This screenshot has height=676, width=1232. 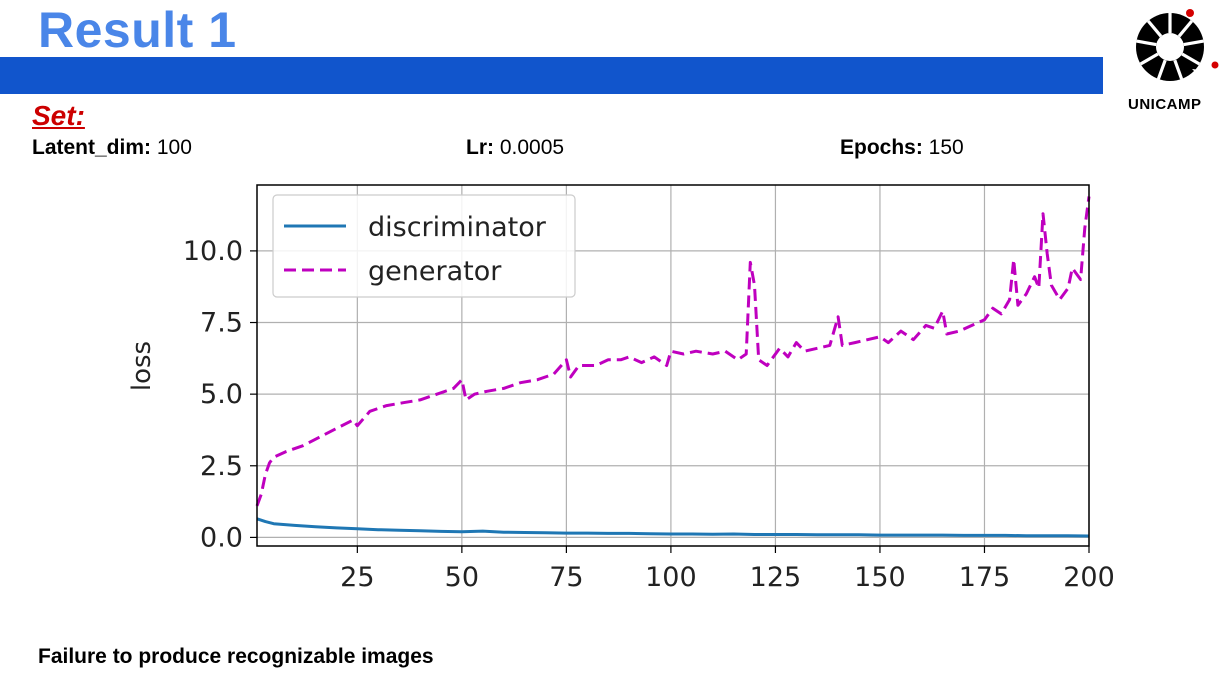 I want to click on x-tick-label: 25, so click(x=357, y=577).